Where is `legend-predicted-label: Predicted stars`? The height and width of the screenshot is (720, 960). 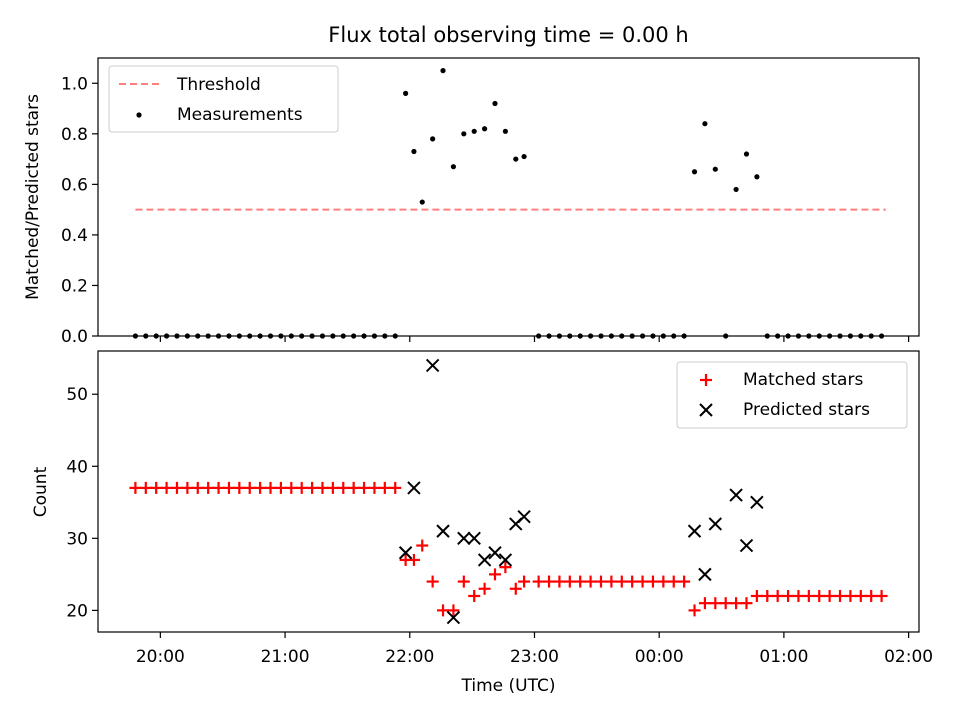
legend-predicted-label: Predicted stars is located at coordinates (806, 410).